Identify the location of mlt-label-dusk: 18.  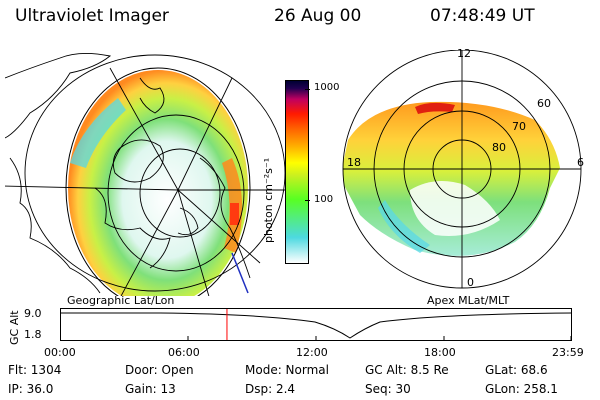
(354, 162).